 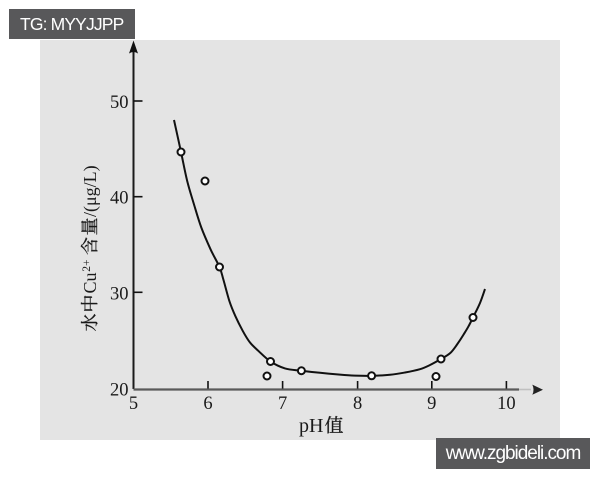 I want to click on svg-text: 7, so click(x=282, y=404).